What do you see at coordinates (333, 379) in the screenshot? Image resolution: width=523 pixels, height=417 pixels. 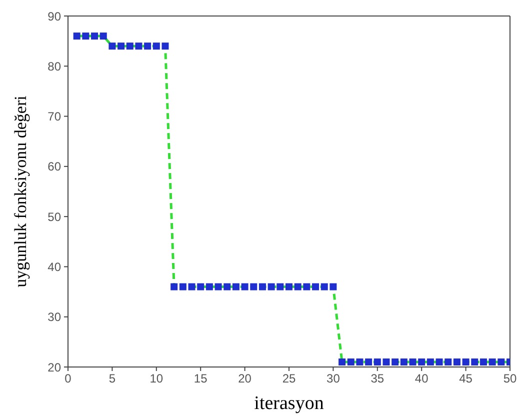 I see `x-tick-label: 30` at bounding box center [333, 379].